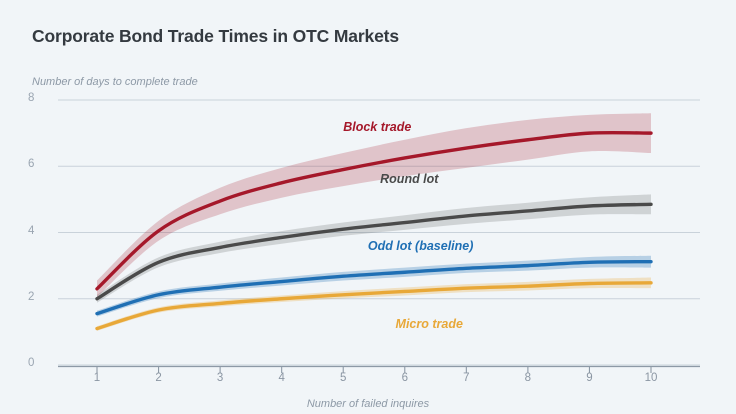 The width and height of the screenshot is (736, 414). What do you see at coordinates (31, 363) in the screenshot?
I see `y-axis-tick-label: 0` at bounding box center [31, 363].